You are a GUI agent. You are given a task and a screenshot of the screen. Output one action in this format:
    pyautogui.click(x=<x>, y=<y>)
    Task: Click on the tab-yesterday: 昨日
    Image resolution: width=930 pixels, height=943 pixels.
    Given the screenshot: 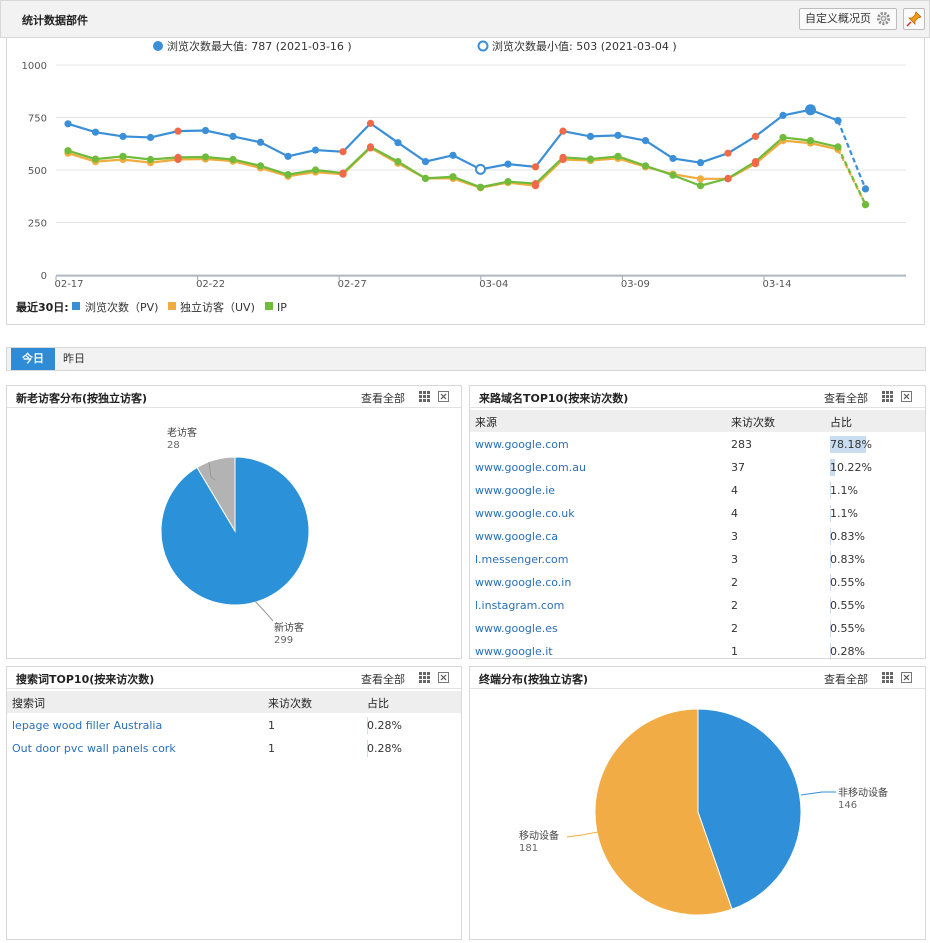 What is the action you would take?
    pyautogui.click(x=74, y=358)
    